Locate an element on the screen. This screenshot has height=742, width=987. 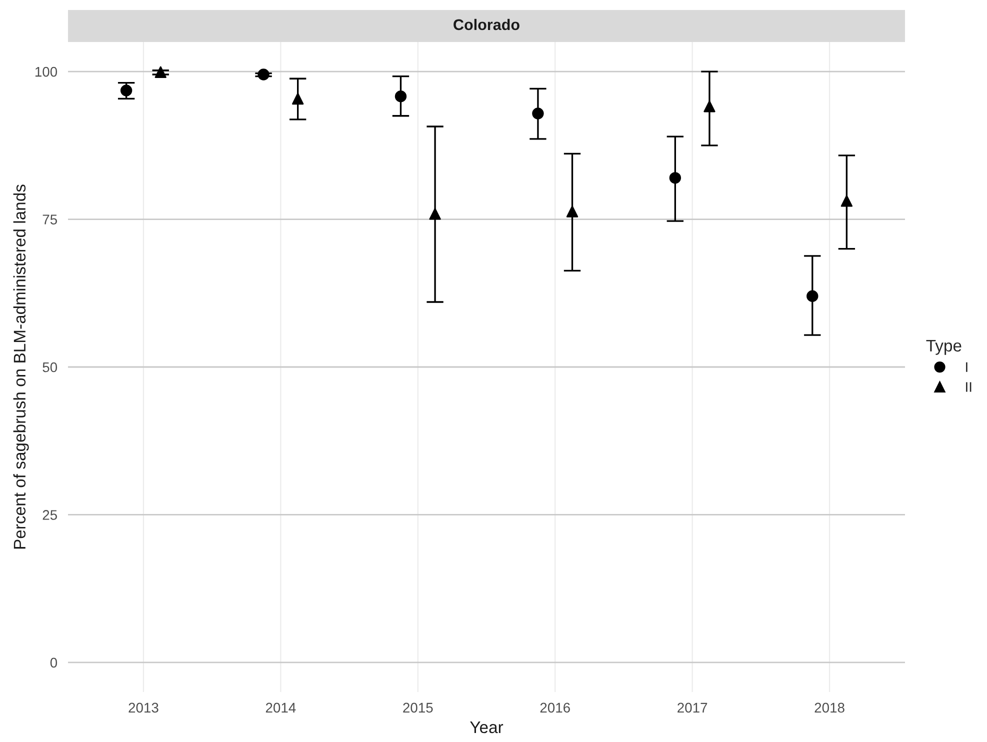
x-tick-label: 2014 is located at coordinates (281, 707).